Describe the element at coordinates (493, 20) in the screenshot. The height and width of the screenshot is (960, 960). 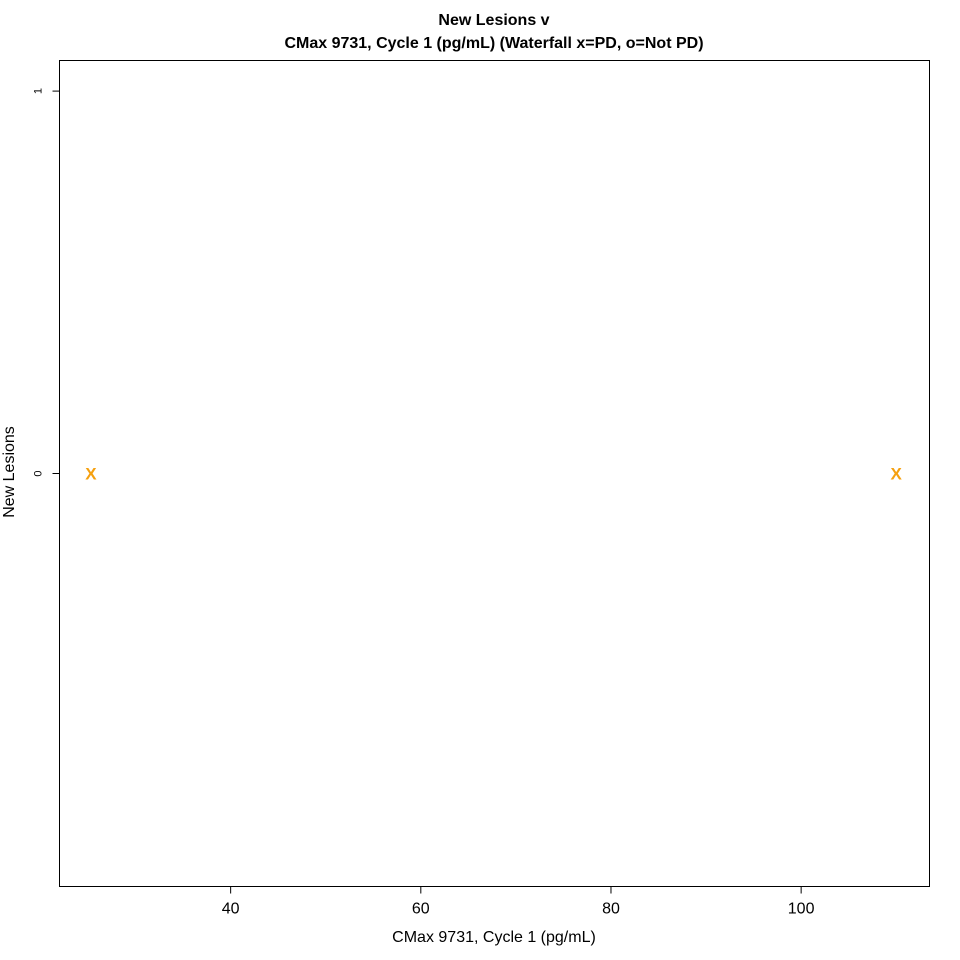
I see `chart-title: New Lesions v` at that location.